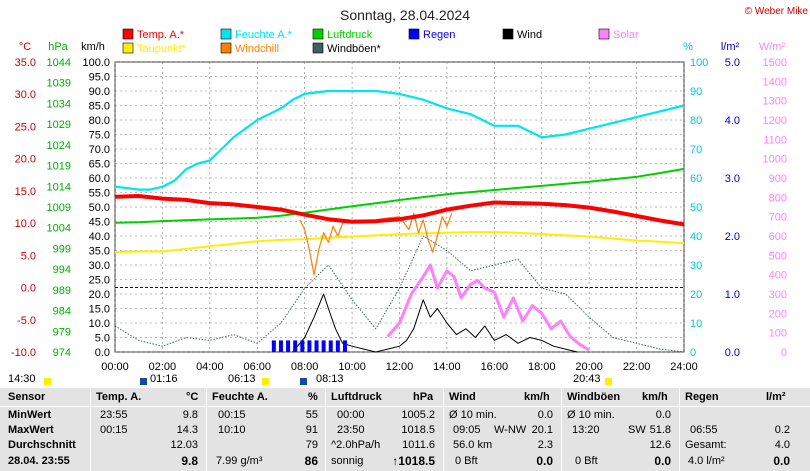 This screenshot has width=810, height=471. I want to click on solar-tick-label: 900, so click(778, 179).